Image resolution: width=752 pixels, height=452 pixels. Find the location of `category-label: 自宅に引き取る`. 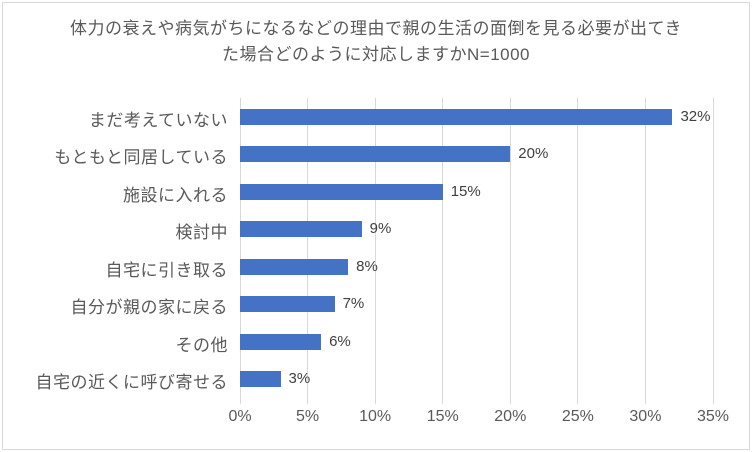

category-label: 自宅に引き取る is located at coordinates (166, 270).